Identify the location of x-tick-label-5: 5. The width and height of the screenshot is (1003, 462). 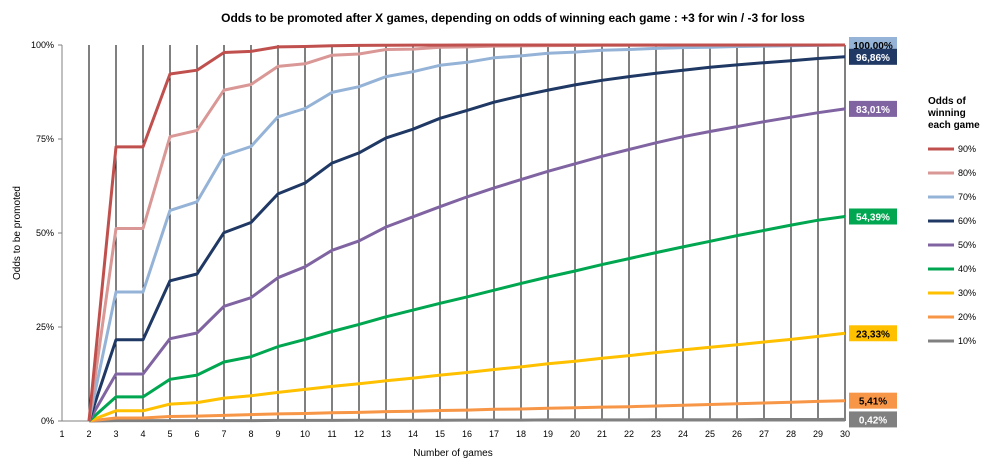
(169, 434).